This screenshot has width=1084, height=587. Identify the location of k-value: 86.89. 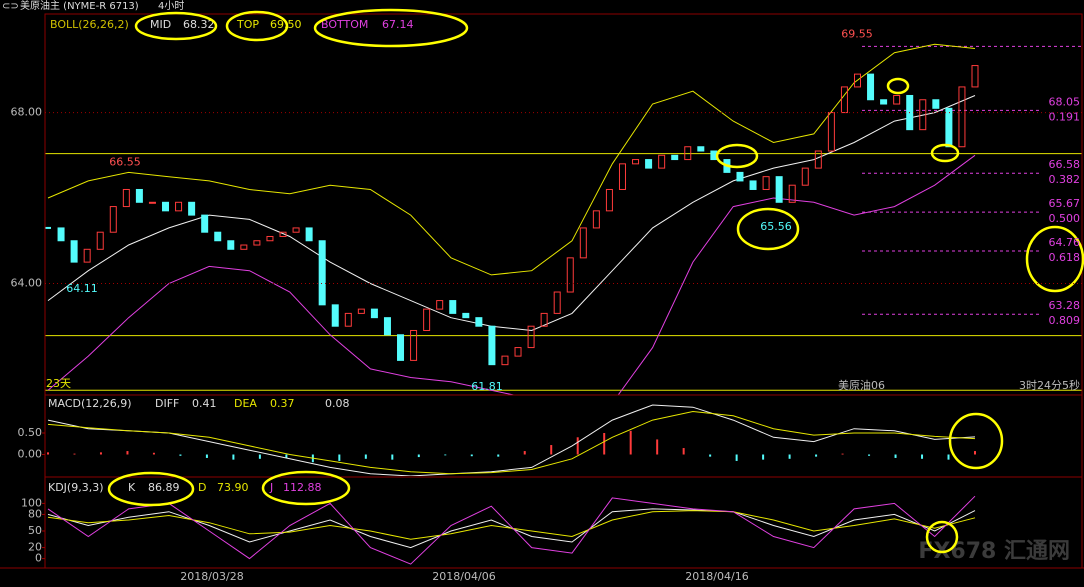
(164, 487).